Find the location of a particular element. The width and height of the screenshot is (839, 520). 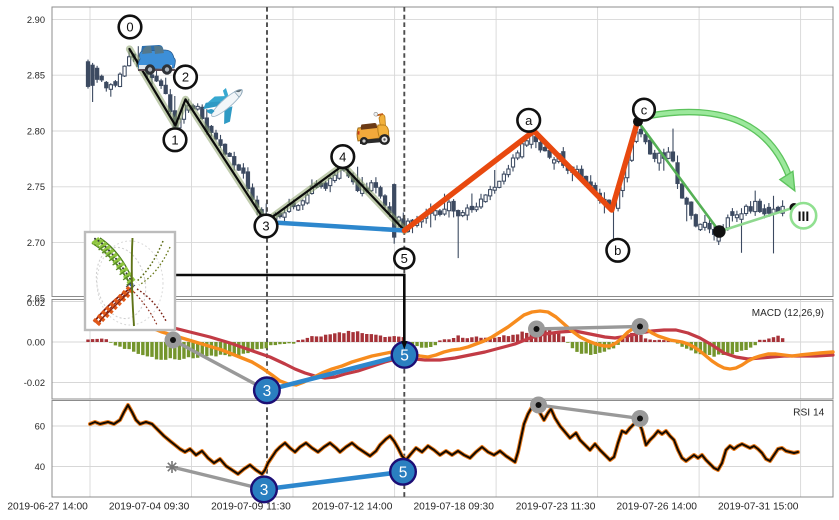

svg-text: 0.02 is located at coordinates (36, 303).